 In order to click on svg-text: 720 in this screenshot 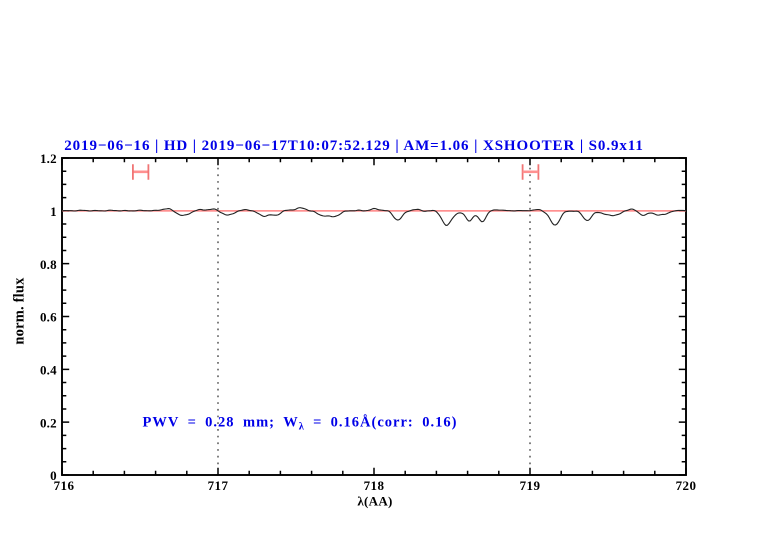, I will do `click(686, 485)`.